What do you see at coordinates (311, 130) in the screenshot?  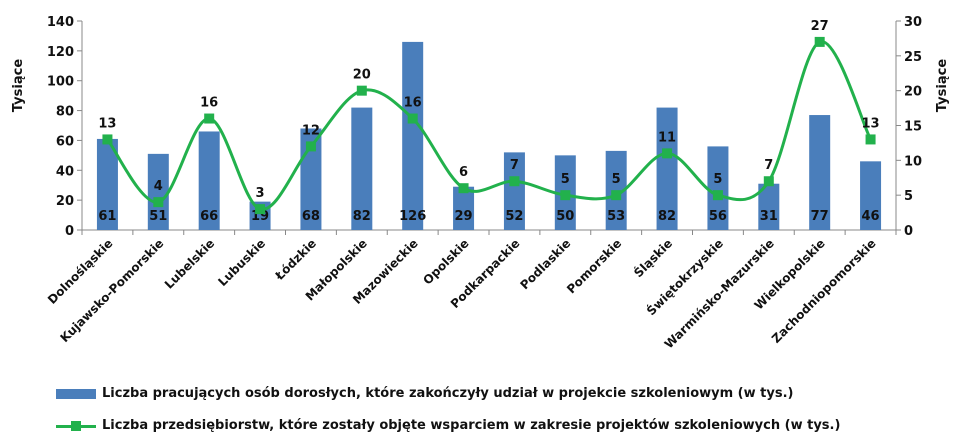 I see `line-value-label: 12` at bounding box center [311, 130].